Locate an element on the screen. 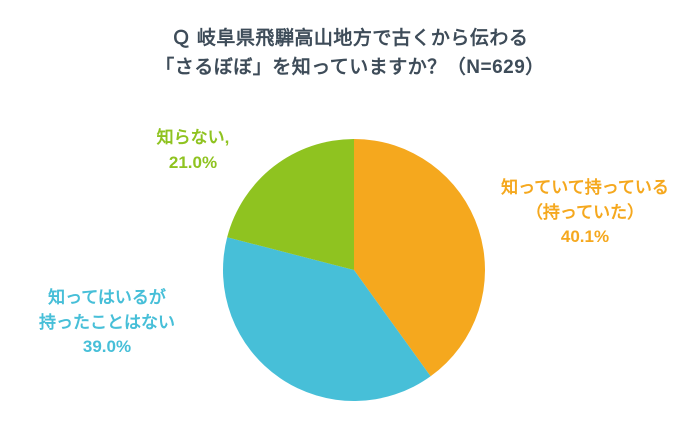 This screenshot has height=433, width=700. pie-label-dont-know: 知らない, 21.0% is located at coordinates (193, 150).